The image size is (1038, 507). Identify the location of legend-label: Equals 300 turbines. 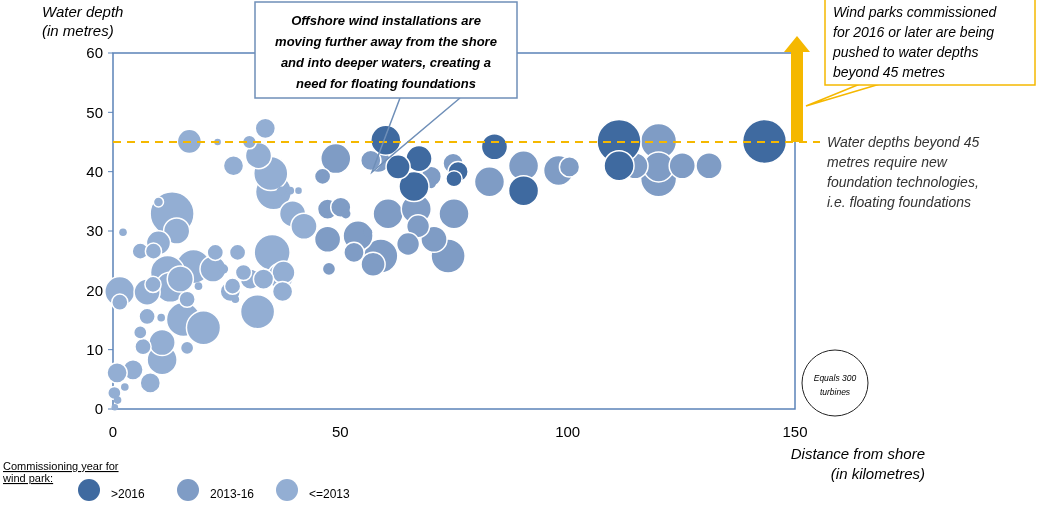
(835, 385).